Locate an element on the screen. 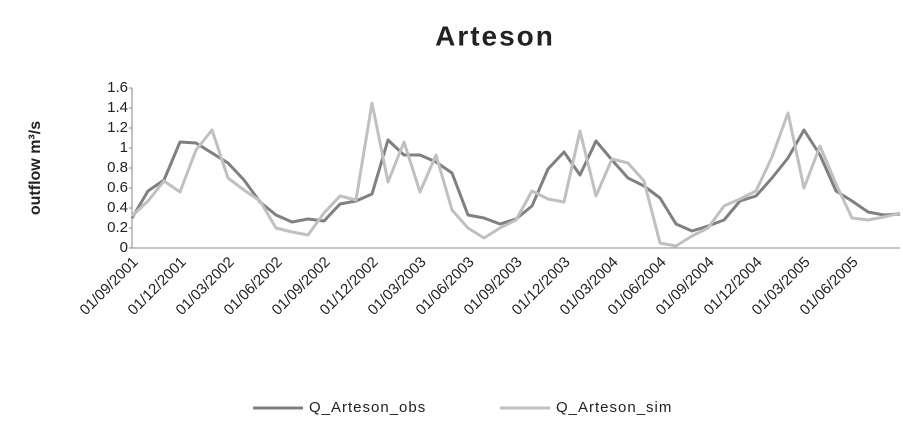 The width and height of the screenshot is (903, 425). chart-title: Arteson is located at coordinates (495, 35).